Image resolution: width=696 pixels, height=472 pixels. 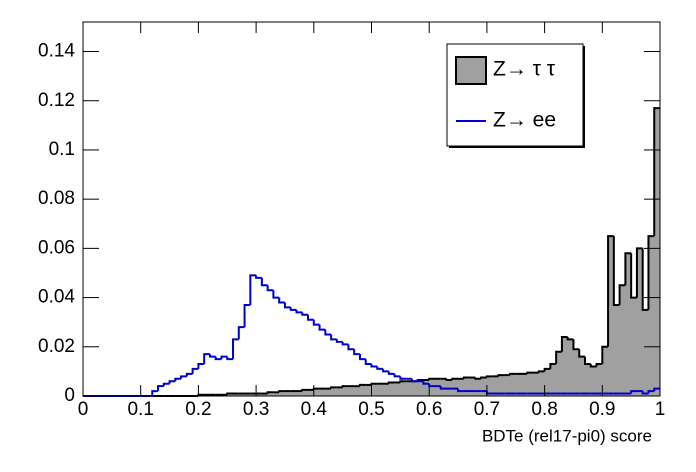 What do you see at coordinates (544, 409) in the screenshot?
I see `x-tick-label: 0.8` at bounding box center [544, 409].